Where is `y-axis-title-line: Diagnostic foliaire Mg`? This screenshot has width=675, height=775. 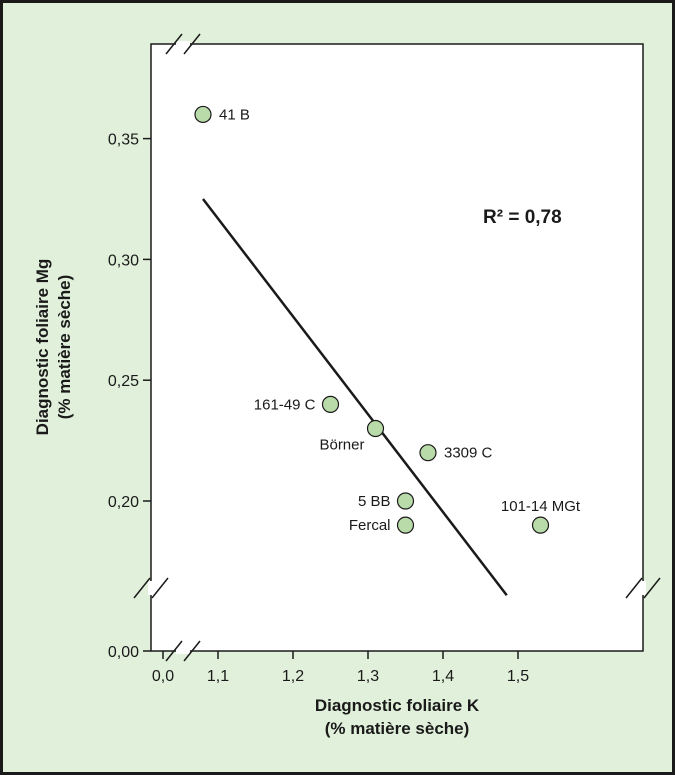 y-axis-title-line: Diagnostic foliaire Mg is located at coordinates (42, 347).